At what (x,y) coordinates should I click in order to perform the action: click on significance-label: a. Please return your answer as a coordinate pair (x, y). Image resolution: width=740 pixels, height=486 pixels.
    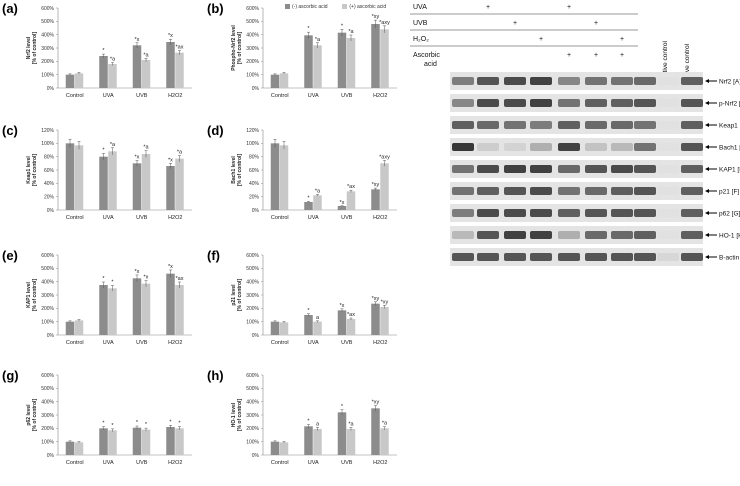
    Looking at the image, I should click on (318, 318).